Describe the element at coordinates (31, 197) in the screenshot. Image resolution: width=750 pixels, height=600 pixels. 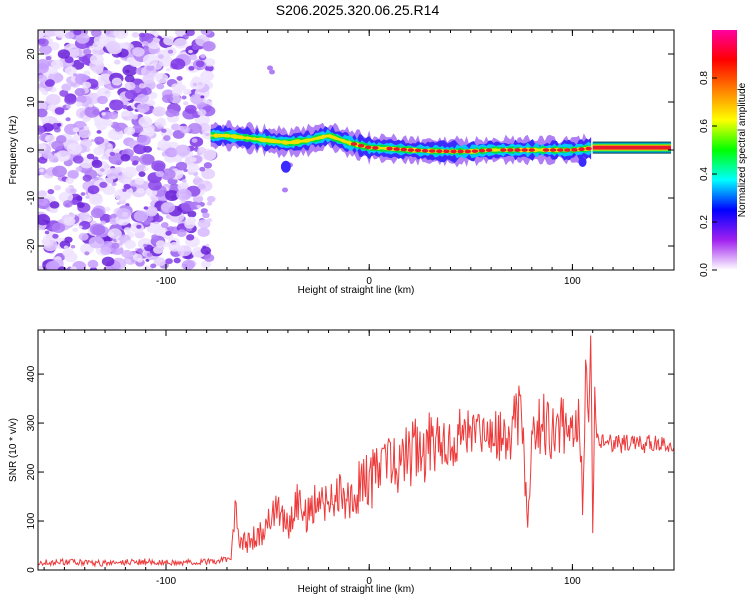
I see `spectrogram-ytick-label: -10` at that location.